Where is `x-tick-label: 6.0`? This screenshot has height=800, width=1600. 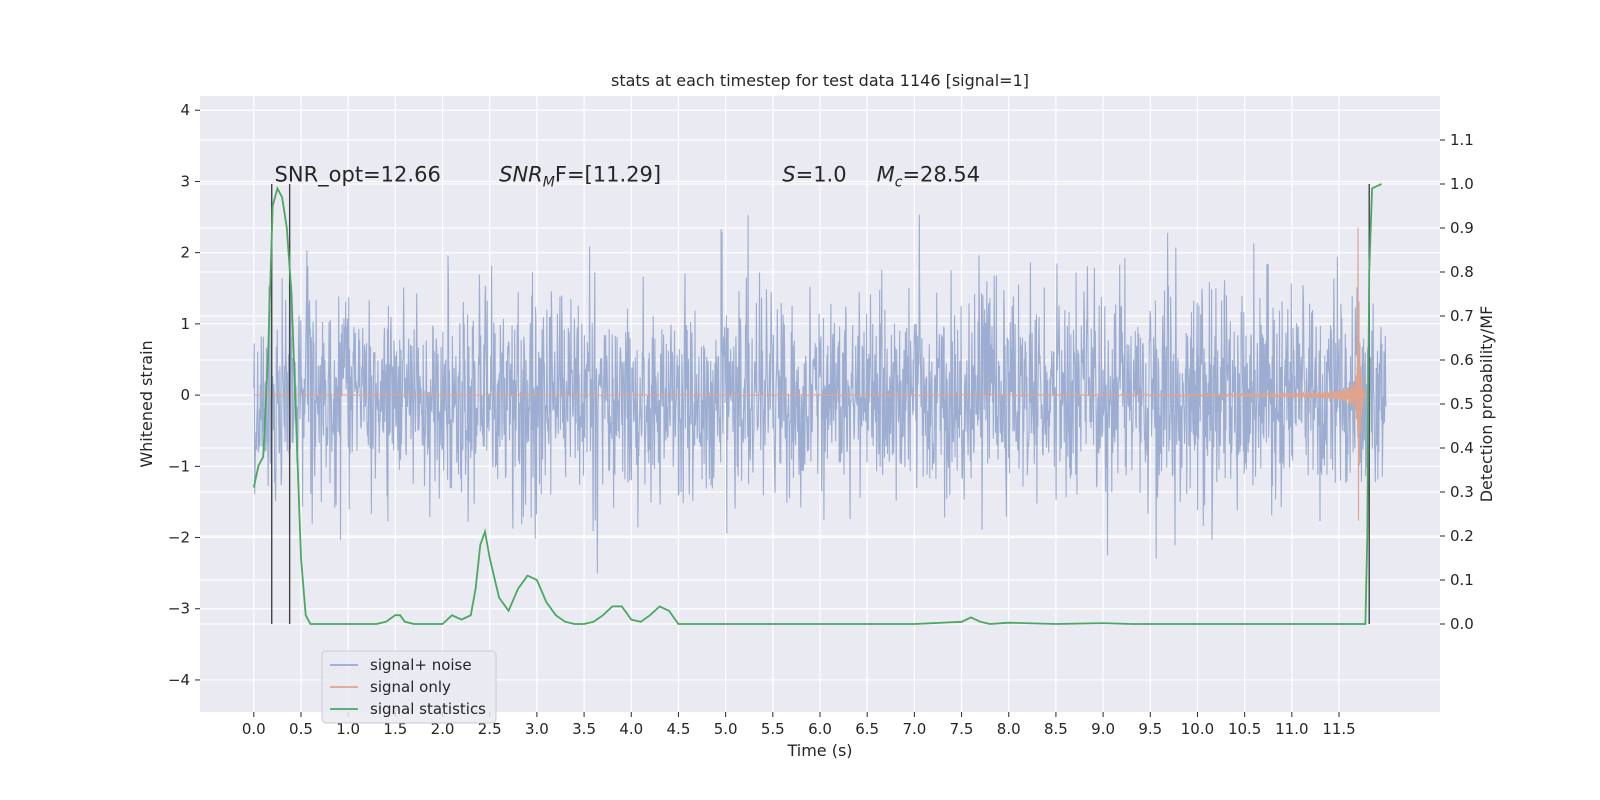
x-tick-label: 6.0 is located at coordinates (820, 729).